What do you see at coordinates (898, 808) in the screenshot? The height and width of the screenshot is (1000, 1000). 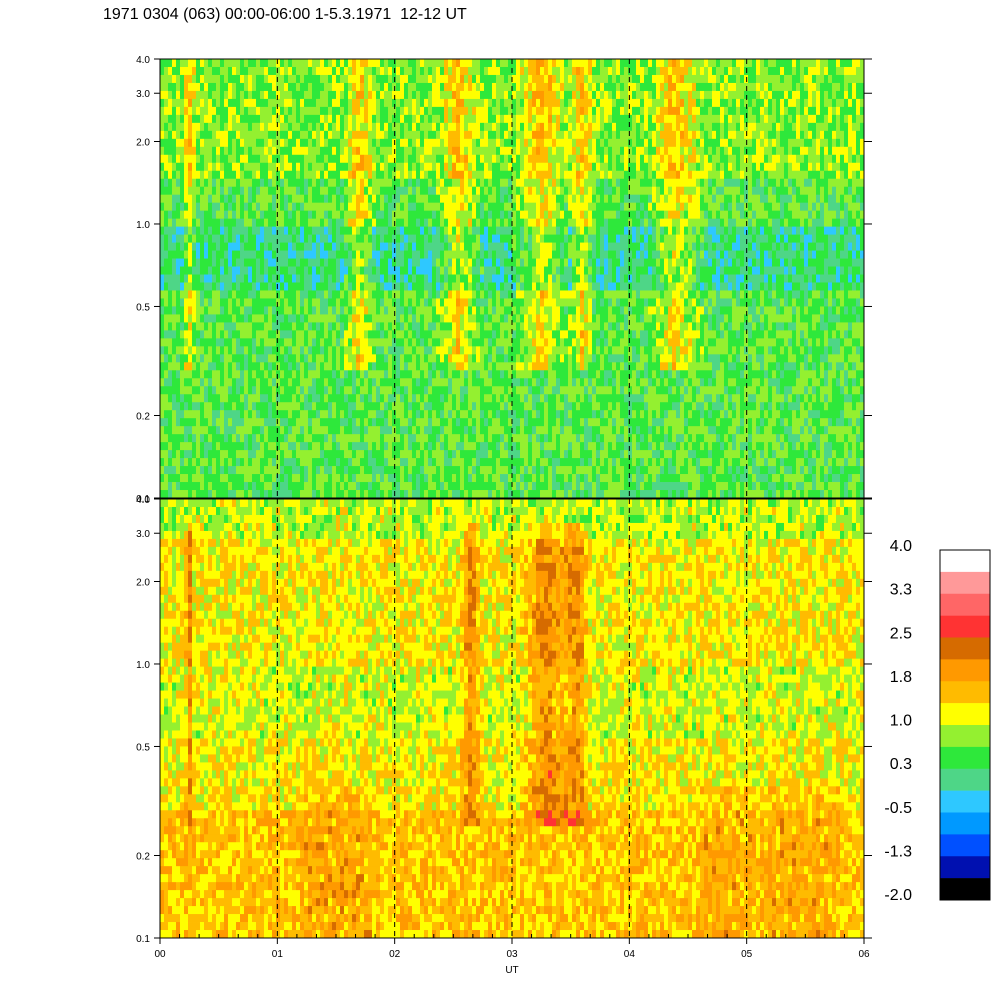 I see `colorbar-label: -0.5` at bounding box center [898, 808].